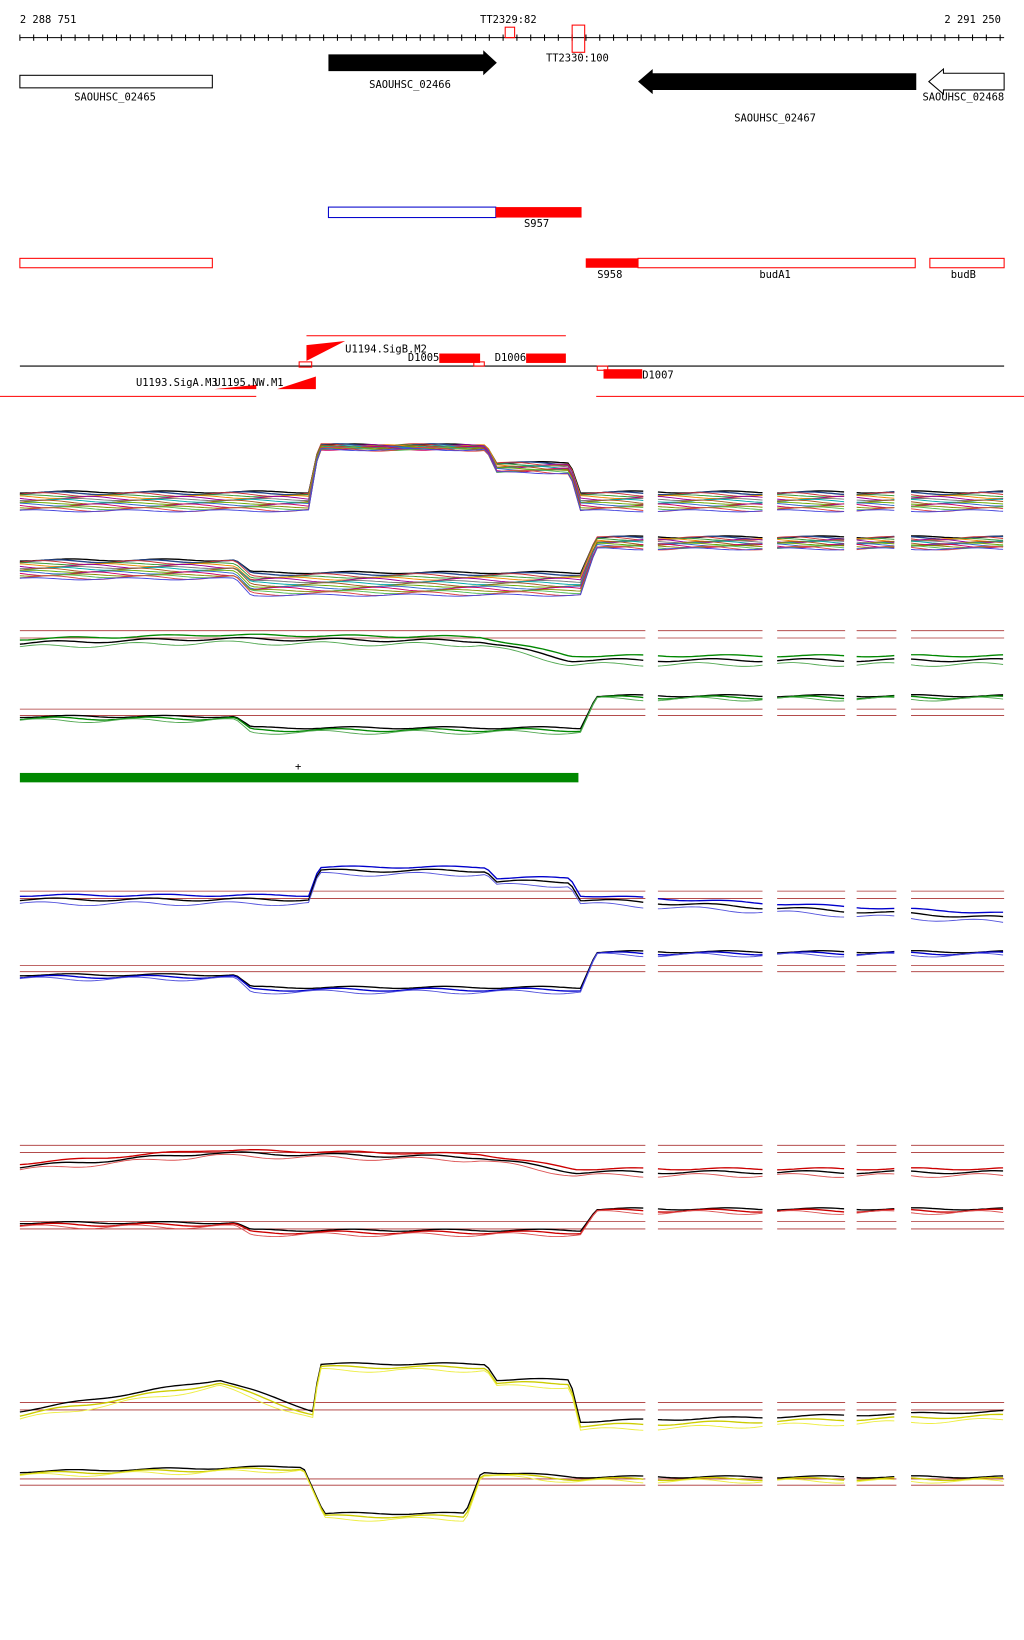 The width and height of the screenshot is (1024, 1640). I want to click on rna-label: S957, so click(536, 224).